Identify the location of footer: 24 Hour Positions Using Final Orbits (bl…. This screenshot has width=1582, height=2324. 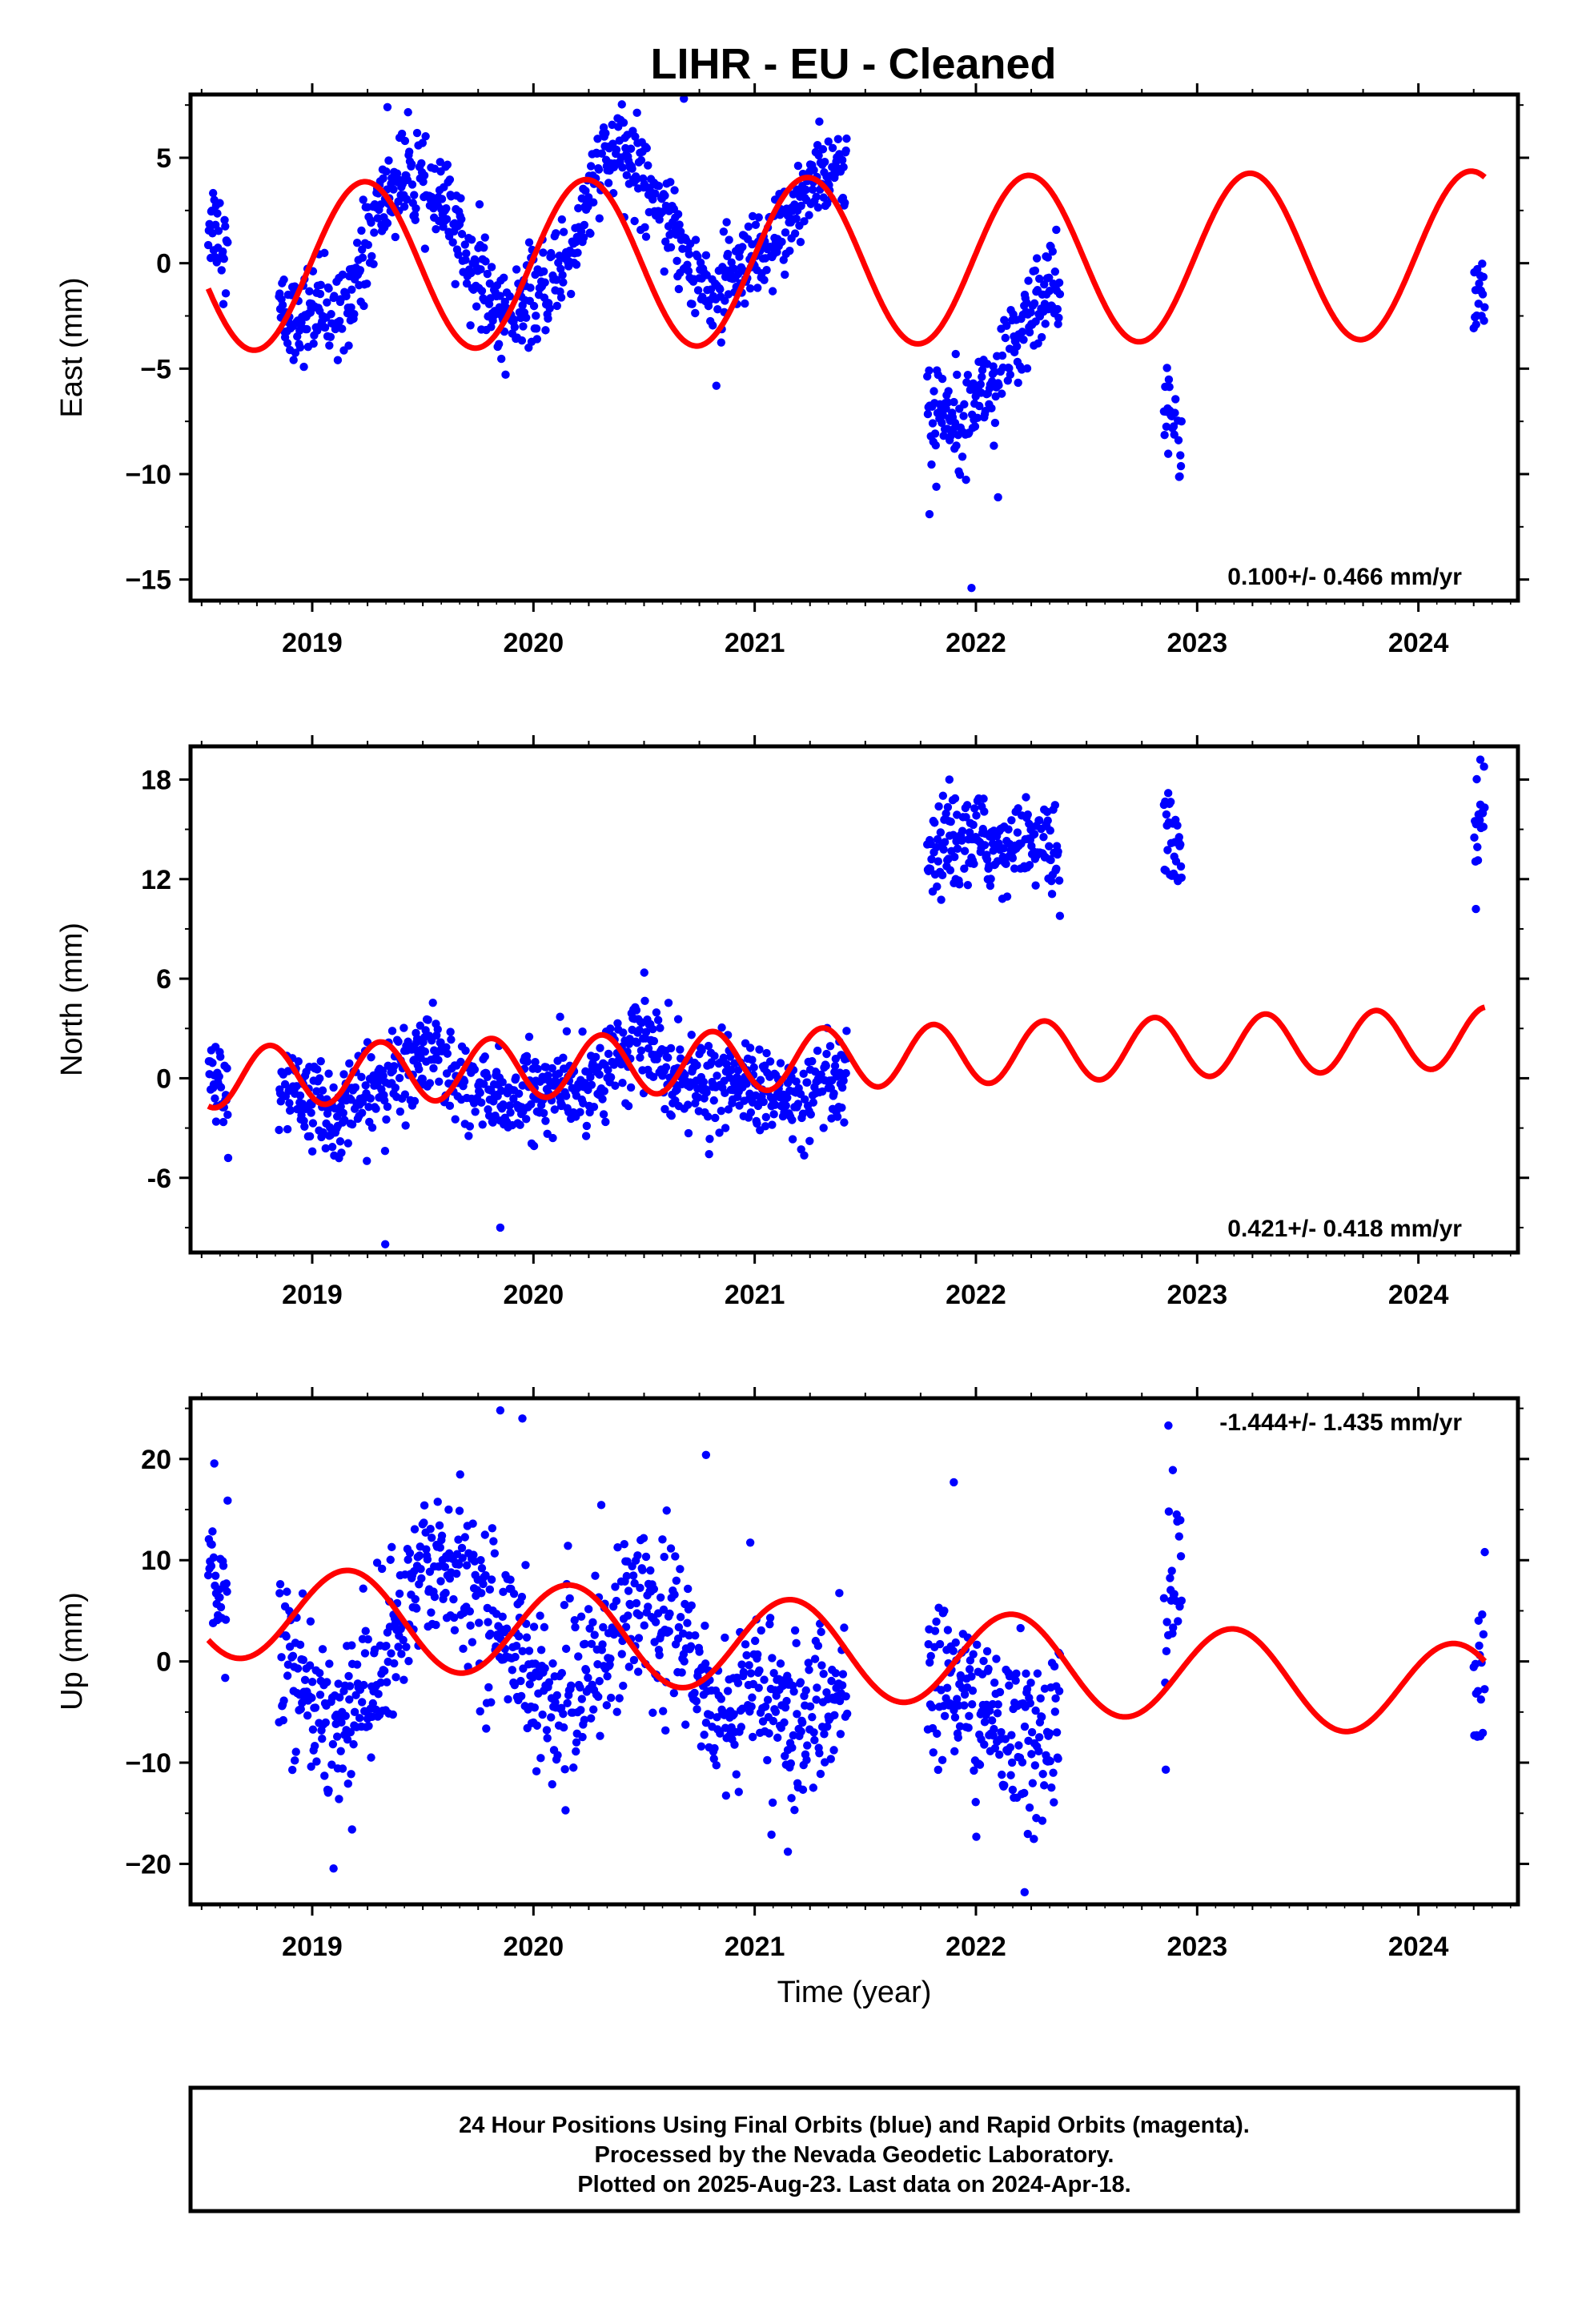
(854, 2149).